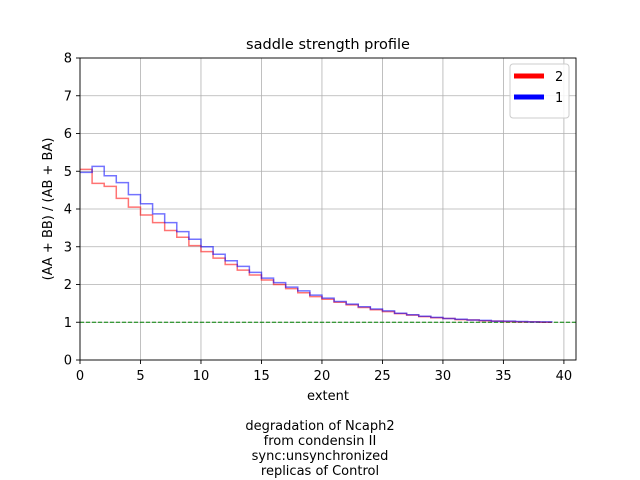 Image resolution: width=640 pixels, height=480 pixels. What do you see at coordinates (382, 376) in the screenshot?
I see `x-tick-label: 25` at bounding box center [382, 376].